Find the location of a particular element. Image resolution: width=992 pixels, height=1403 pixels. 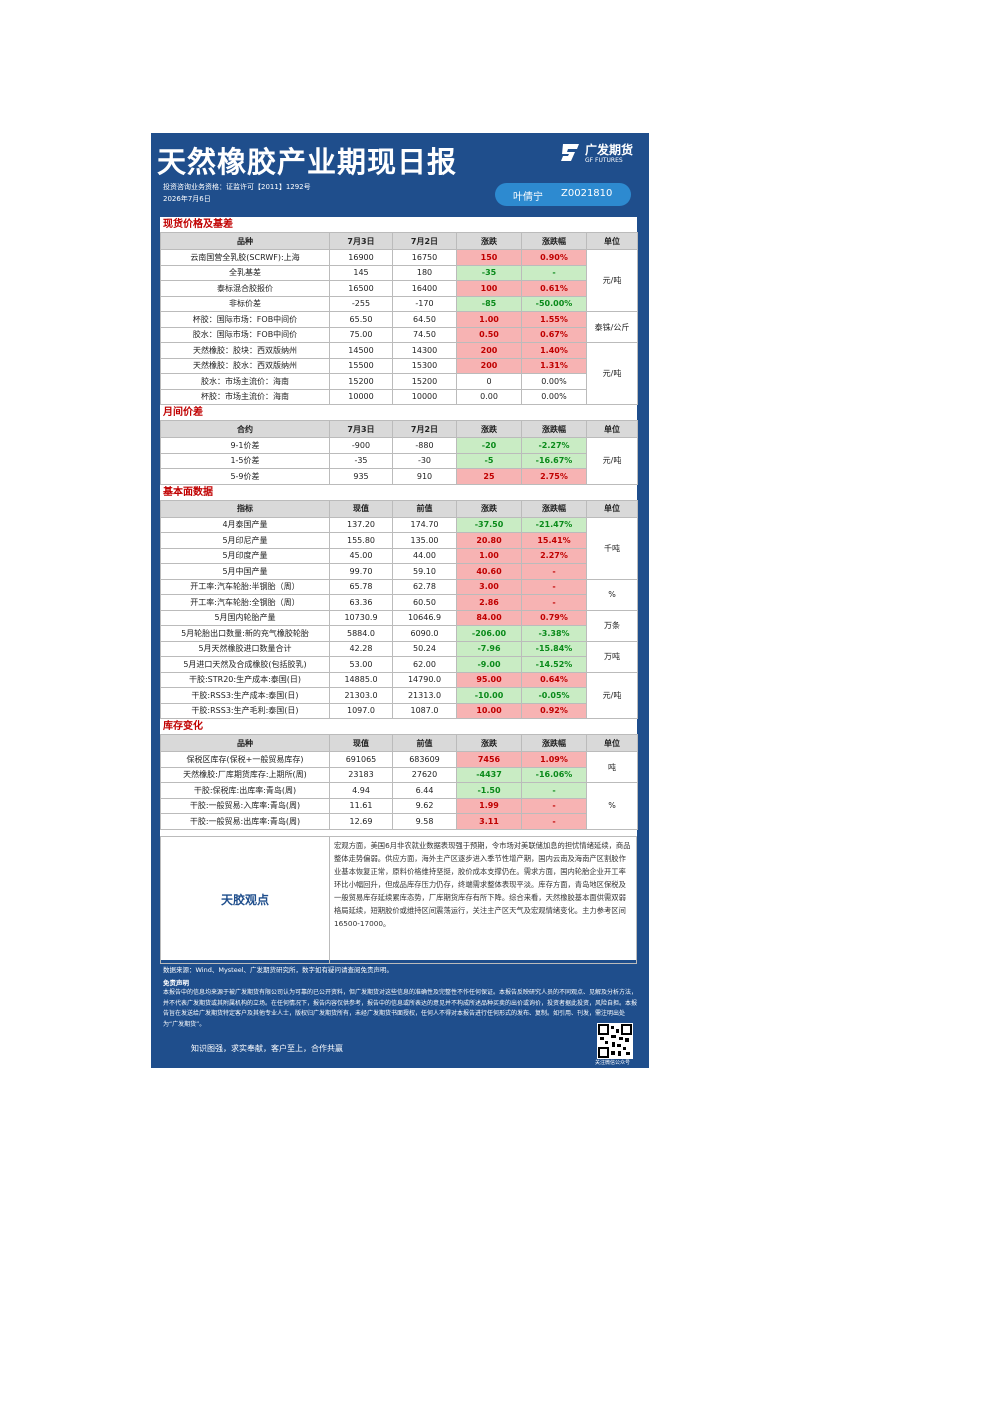

row-label: 1-5价差 is located at coordinates (245, 460).